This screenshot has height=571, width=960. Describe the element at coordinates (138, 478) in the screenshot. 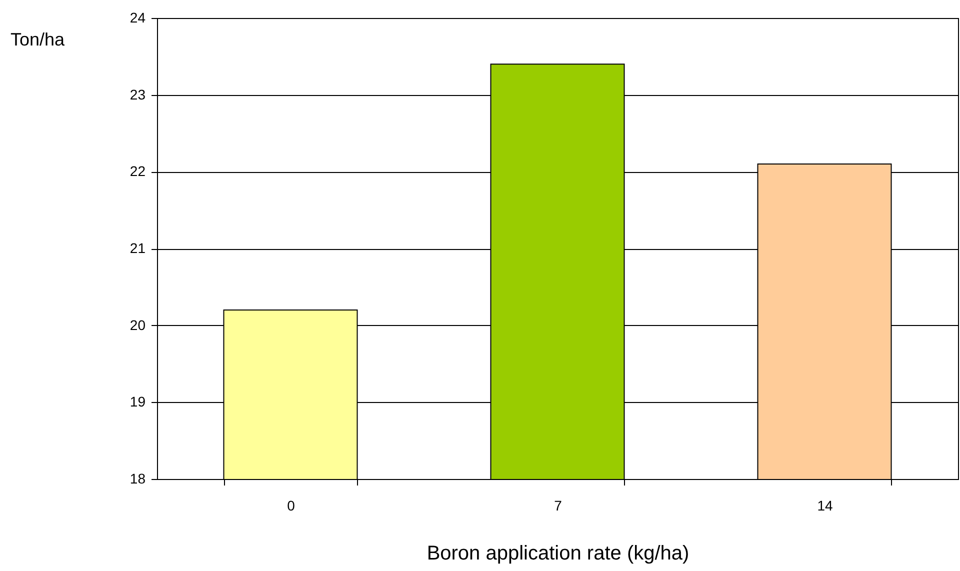

I see `y-tick-label: 18` at that location.